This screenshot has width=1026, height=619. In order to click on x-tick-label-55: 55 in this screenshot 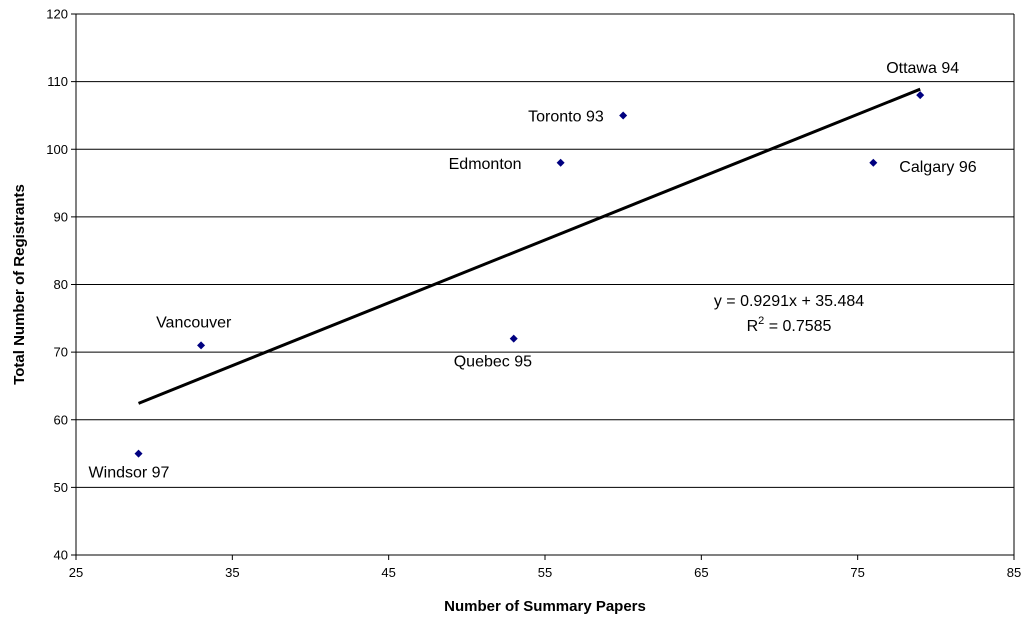, I will do `click(545, 572)`.